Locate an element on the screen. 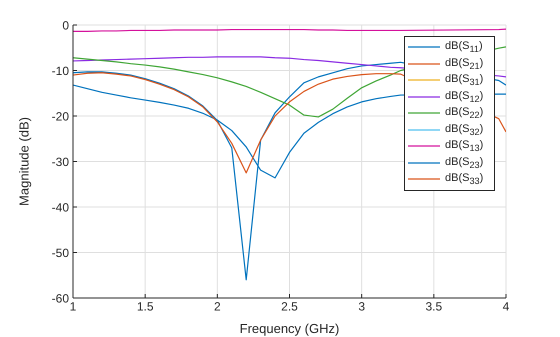  legend-label: dB(S$_{31}$) is located at coordinates (464, 80).